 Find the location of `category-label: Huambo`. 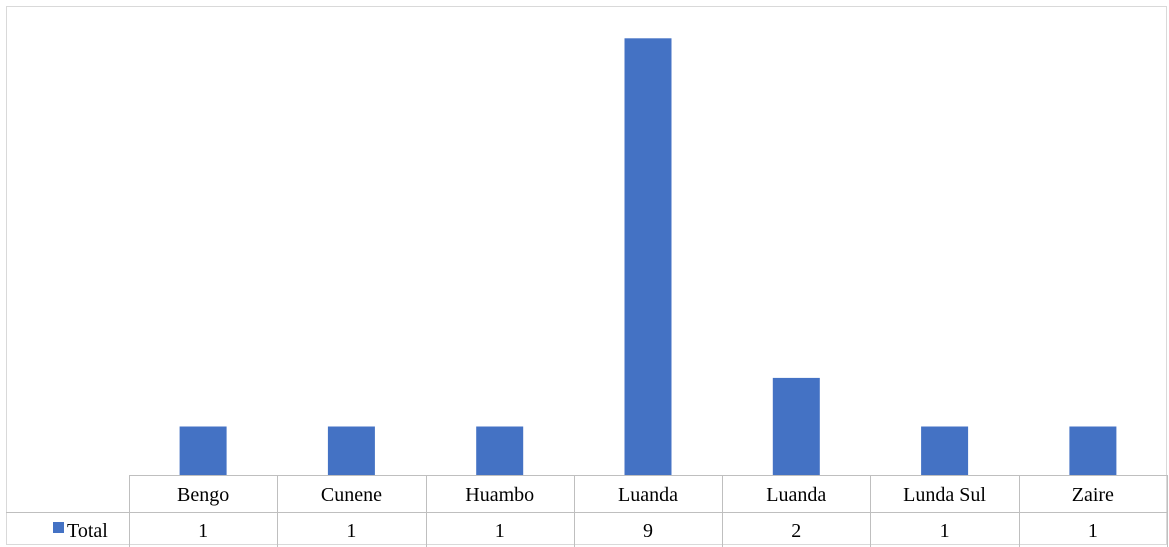

category-label: Huambo is located at coordinates (499, 495).